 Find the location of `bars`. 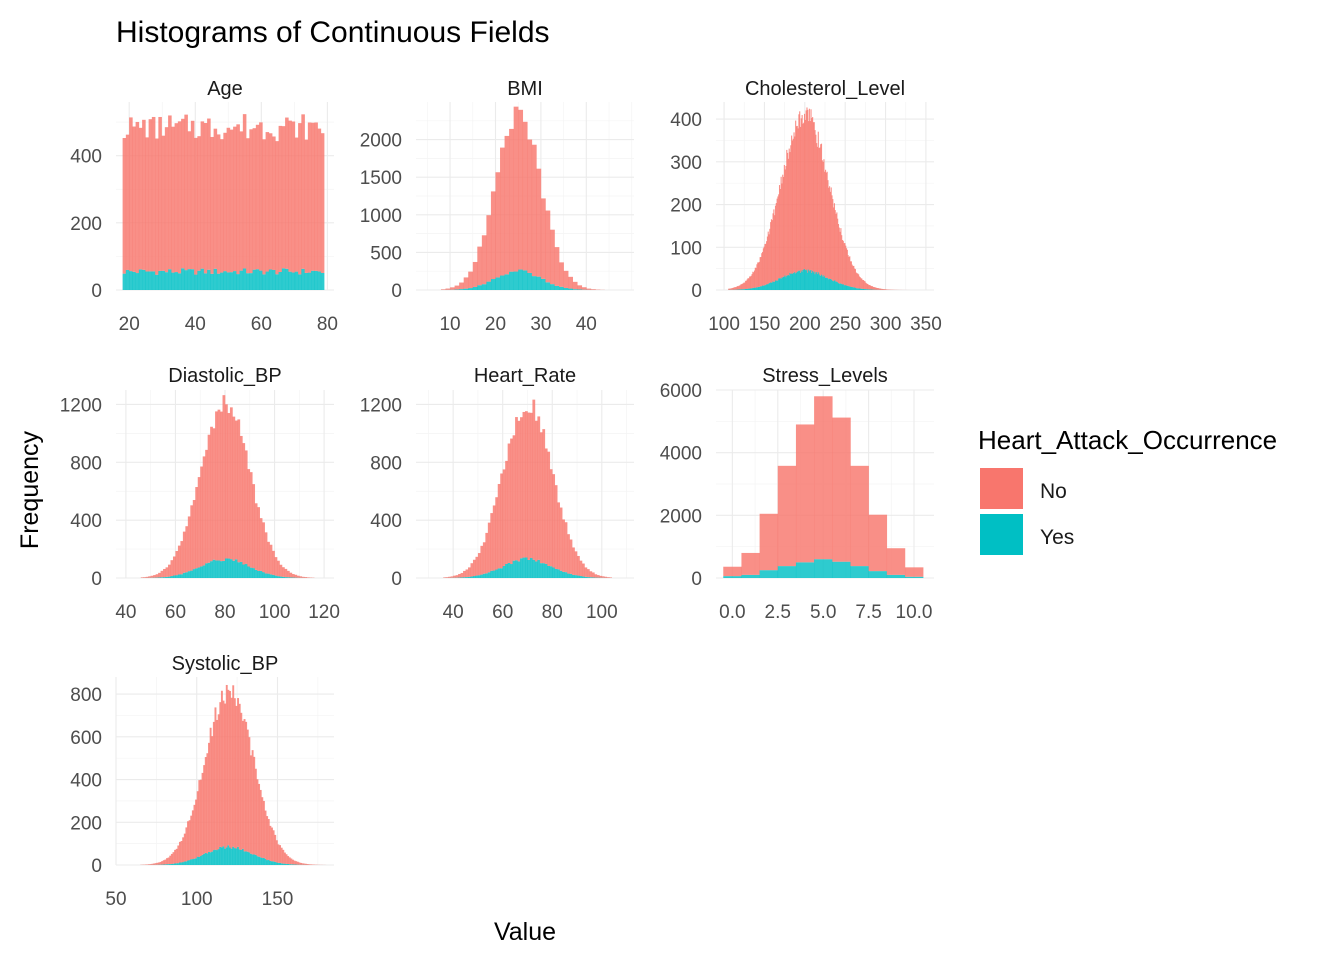

bars is located at coordinates (819, 198).